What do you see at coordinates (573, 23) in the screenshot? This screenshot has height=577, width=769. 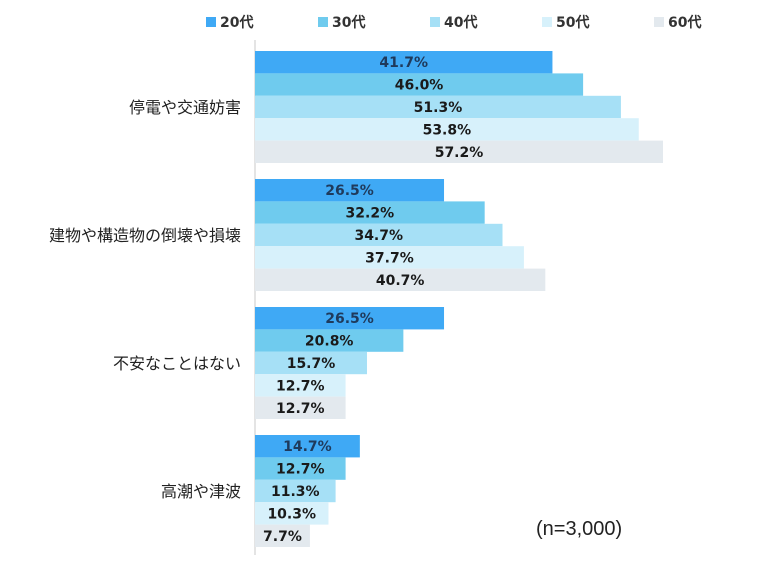 I see `legend-label-50s: 50代` at bounding box center [573, 23].